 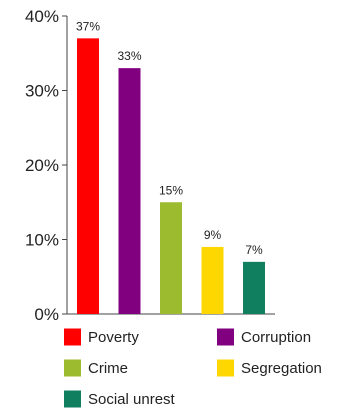 What do you see at coordinates (254, 250) in the screenshot?
I see `data-label: 7%` at bounding box center [254, 250].